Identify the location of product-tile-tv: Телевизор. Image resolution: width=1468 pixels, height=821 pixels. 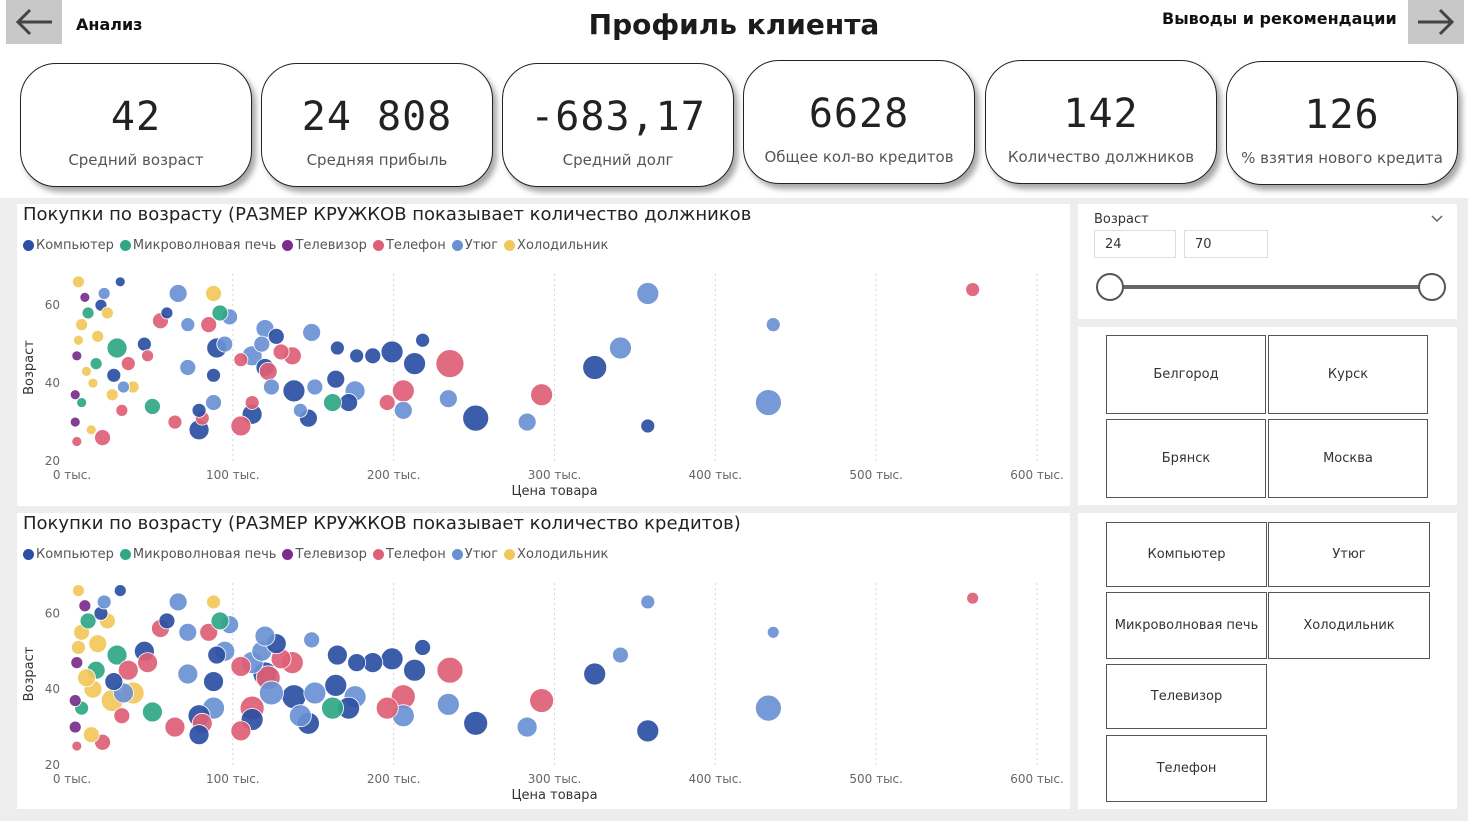
(1186, 696).